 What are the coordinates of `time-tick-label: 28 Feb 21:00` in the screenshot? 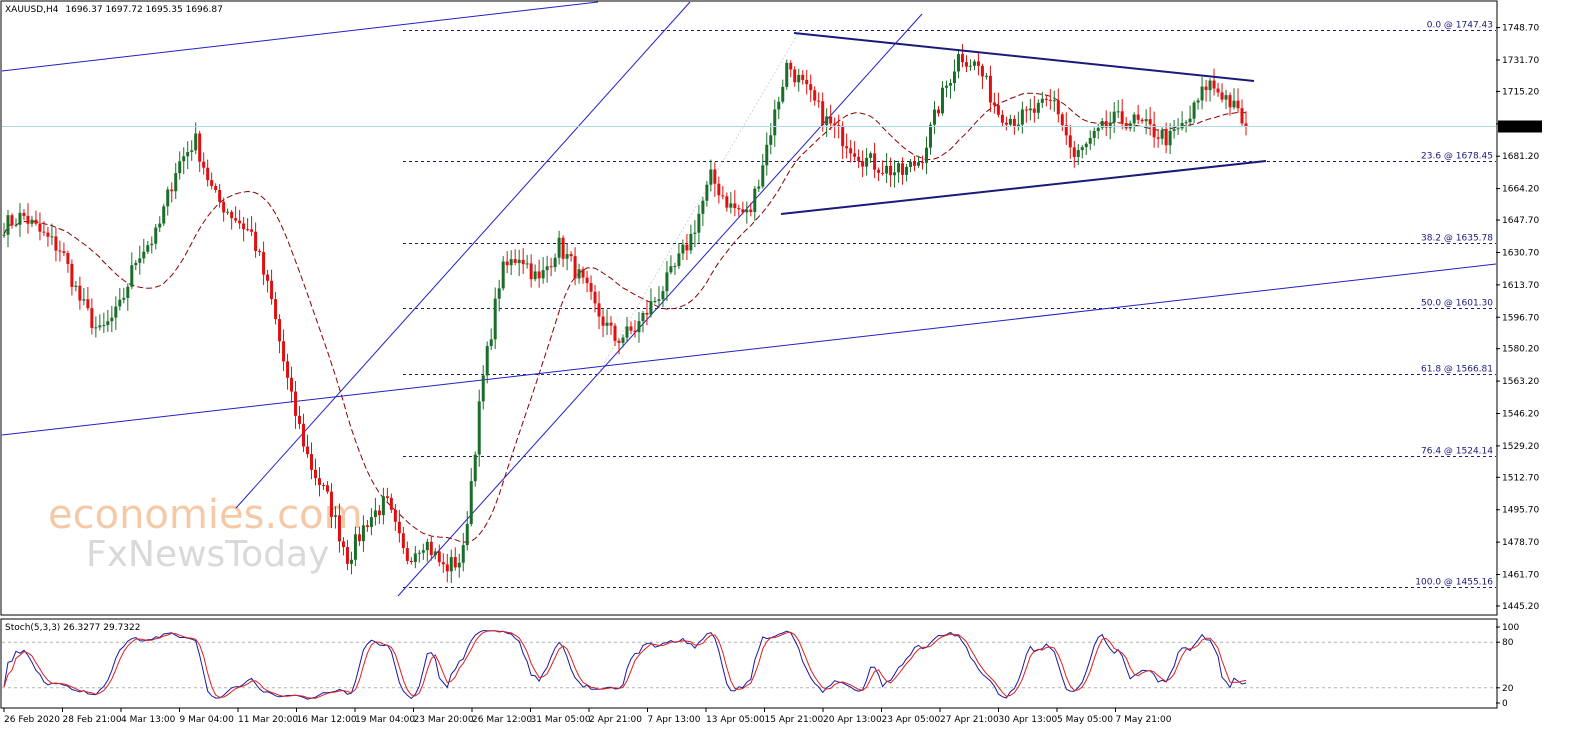 It's located at (92, 720).